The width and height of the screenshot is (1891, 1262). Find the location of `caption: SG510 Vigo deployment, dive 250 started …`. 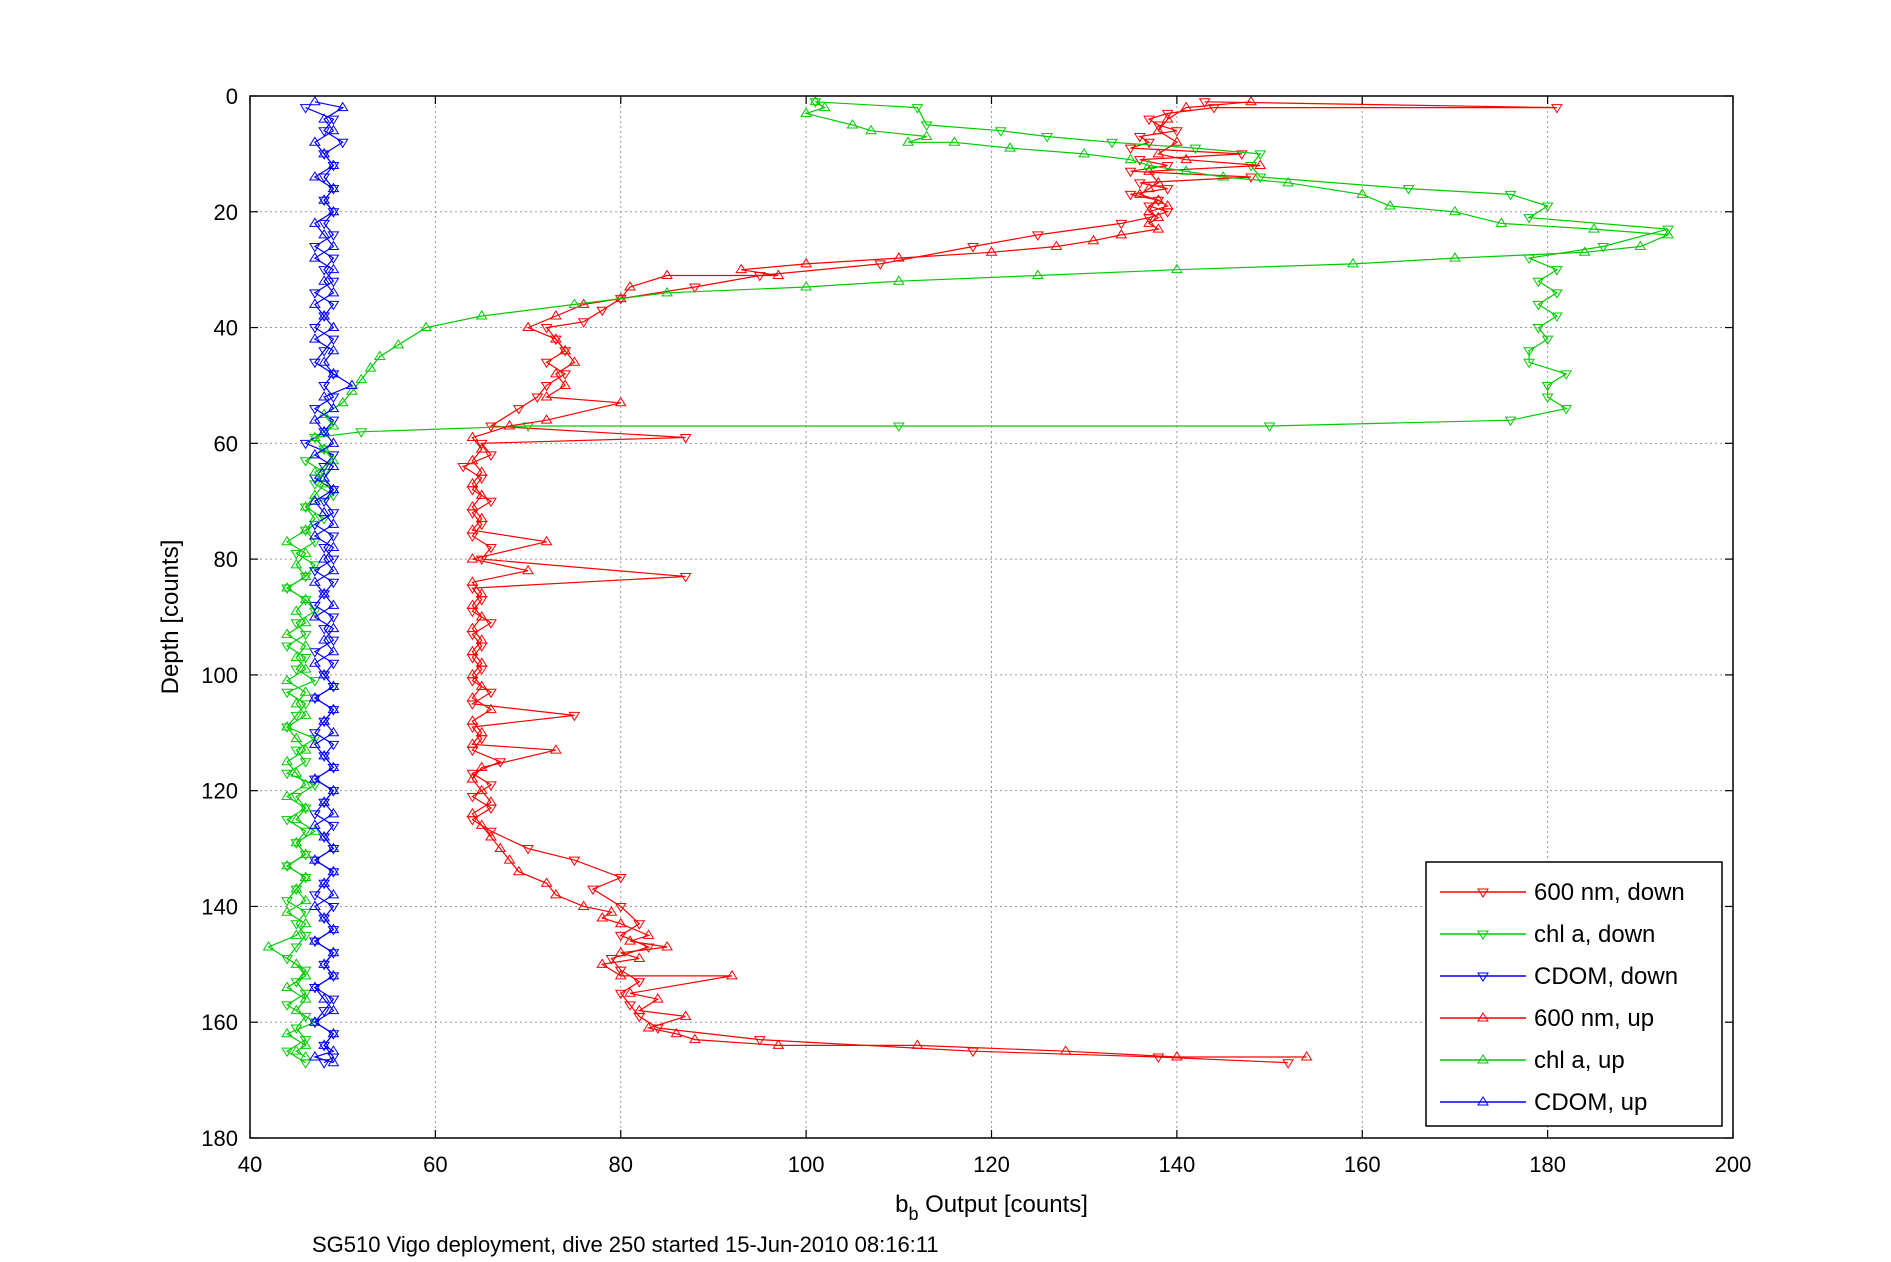

caption: SG510 Vigo deployment, dive 250 started … is located at coordinates (625, 1244).